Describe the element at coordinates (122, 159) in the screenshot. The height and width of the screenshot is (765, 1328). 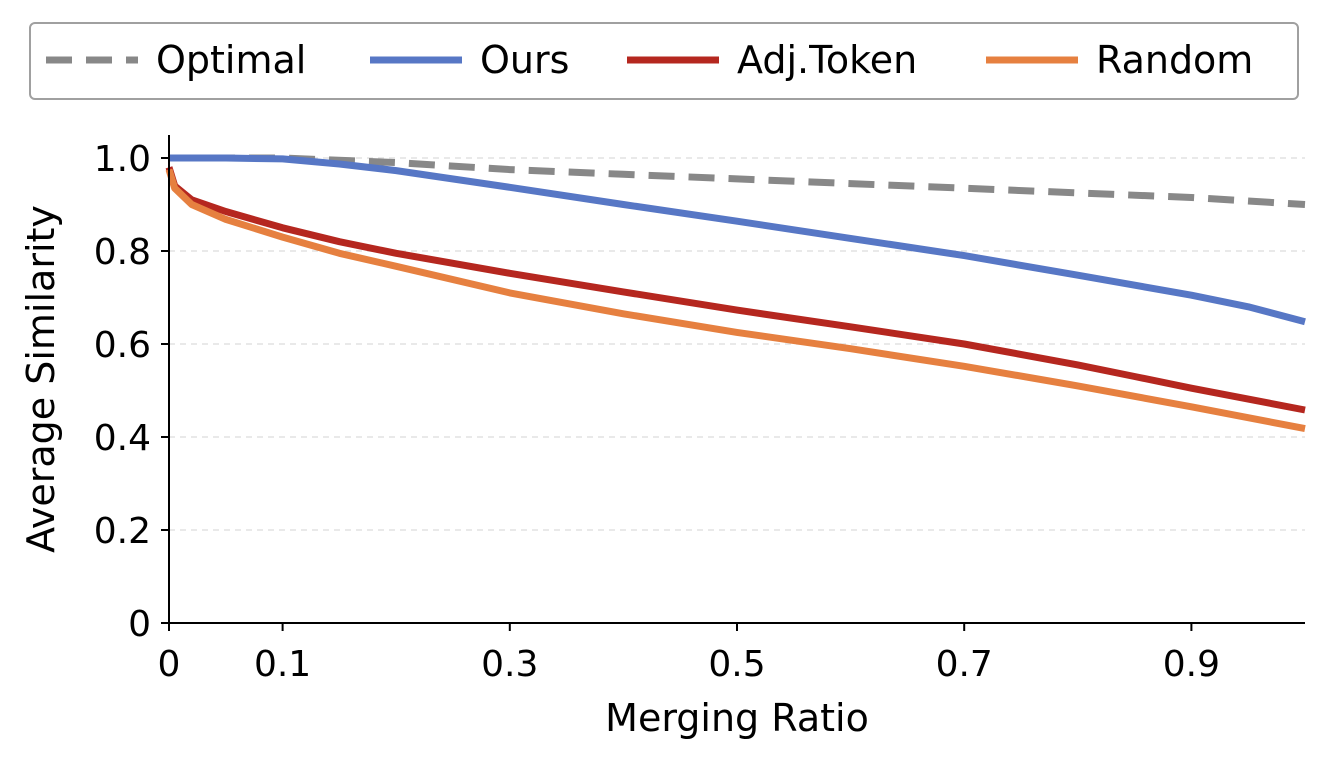
I see `y-tick-label: 1.0` at that location.